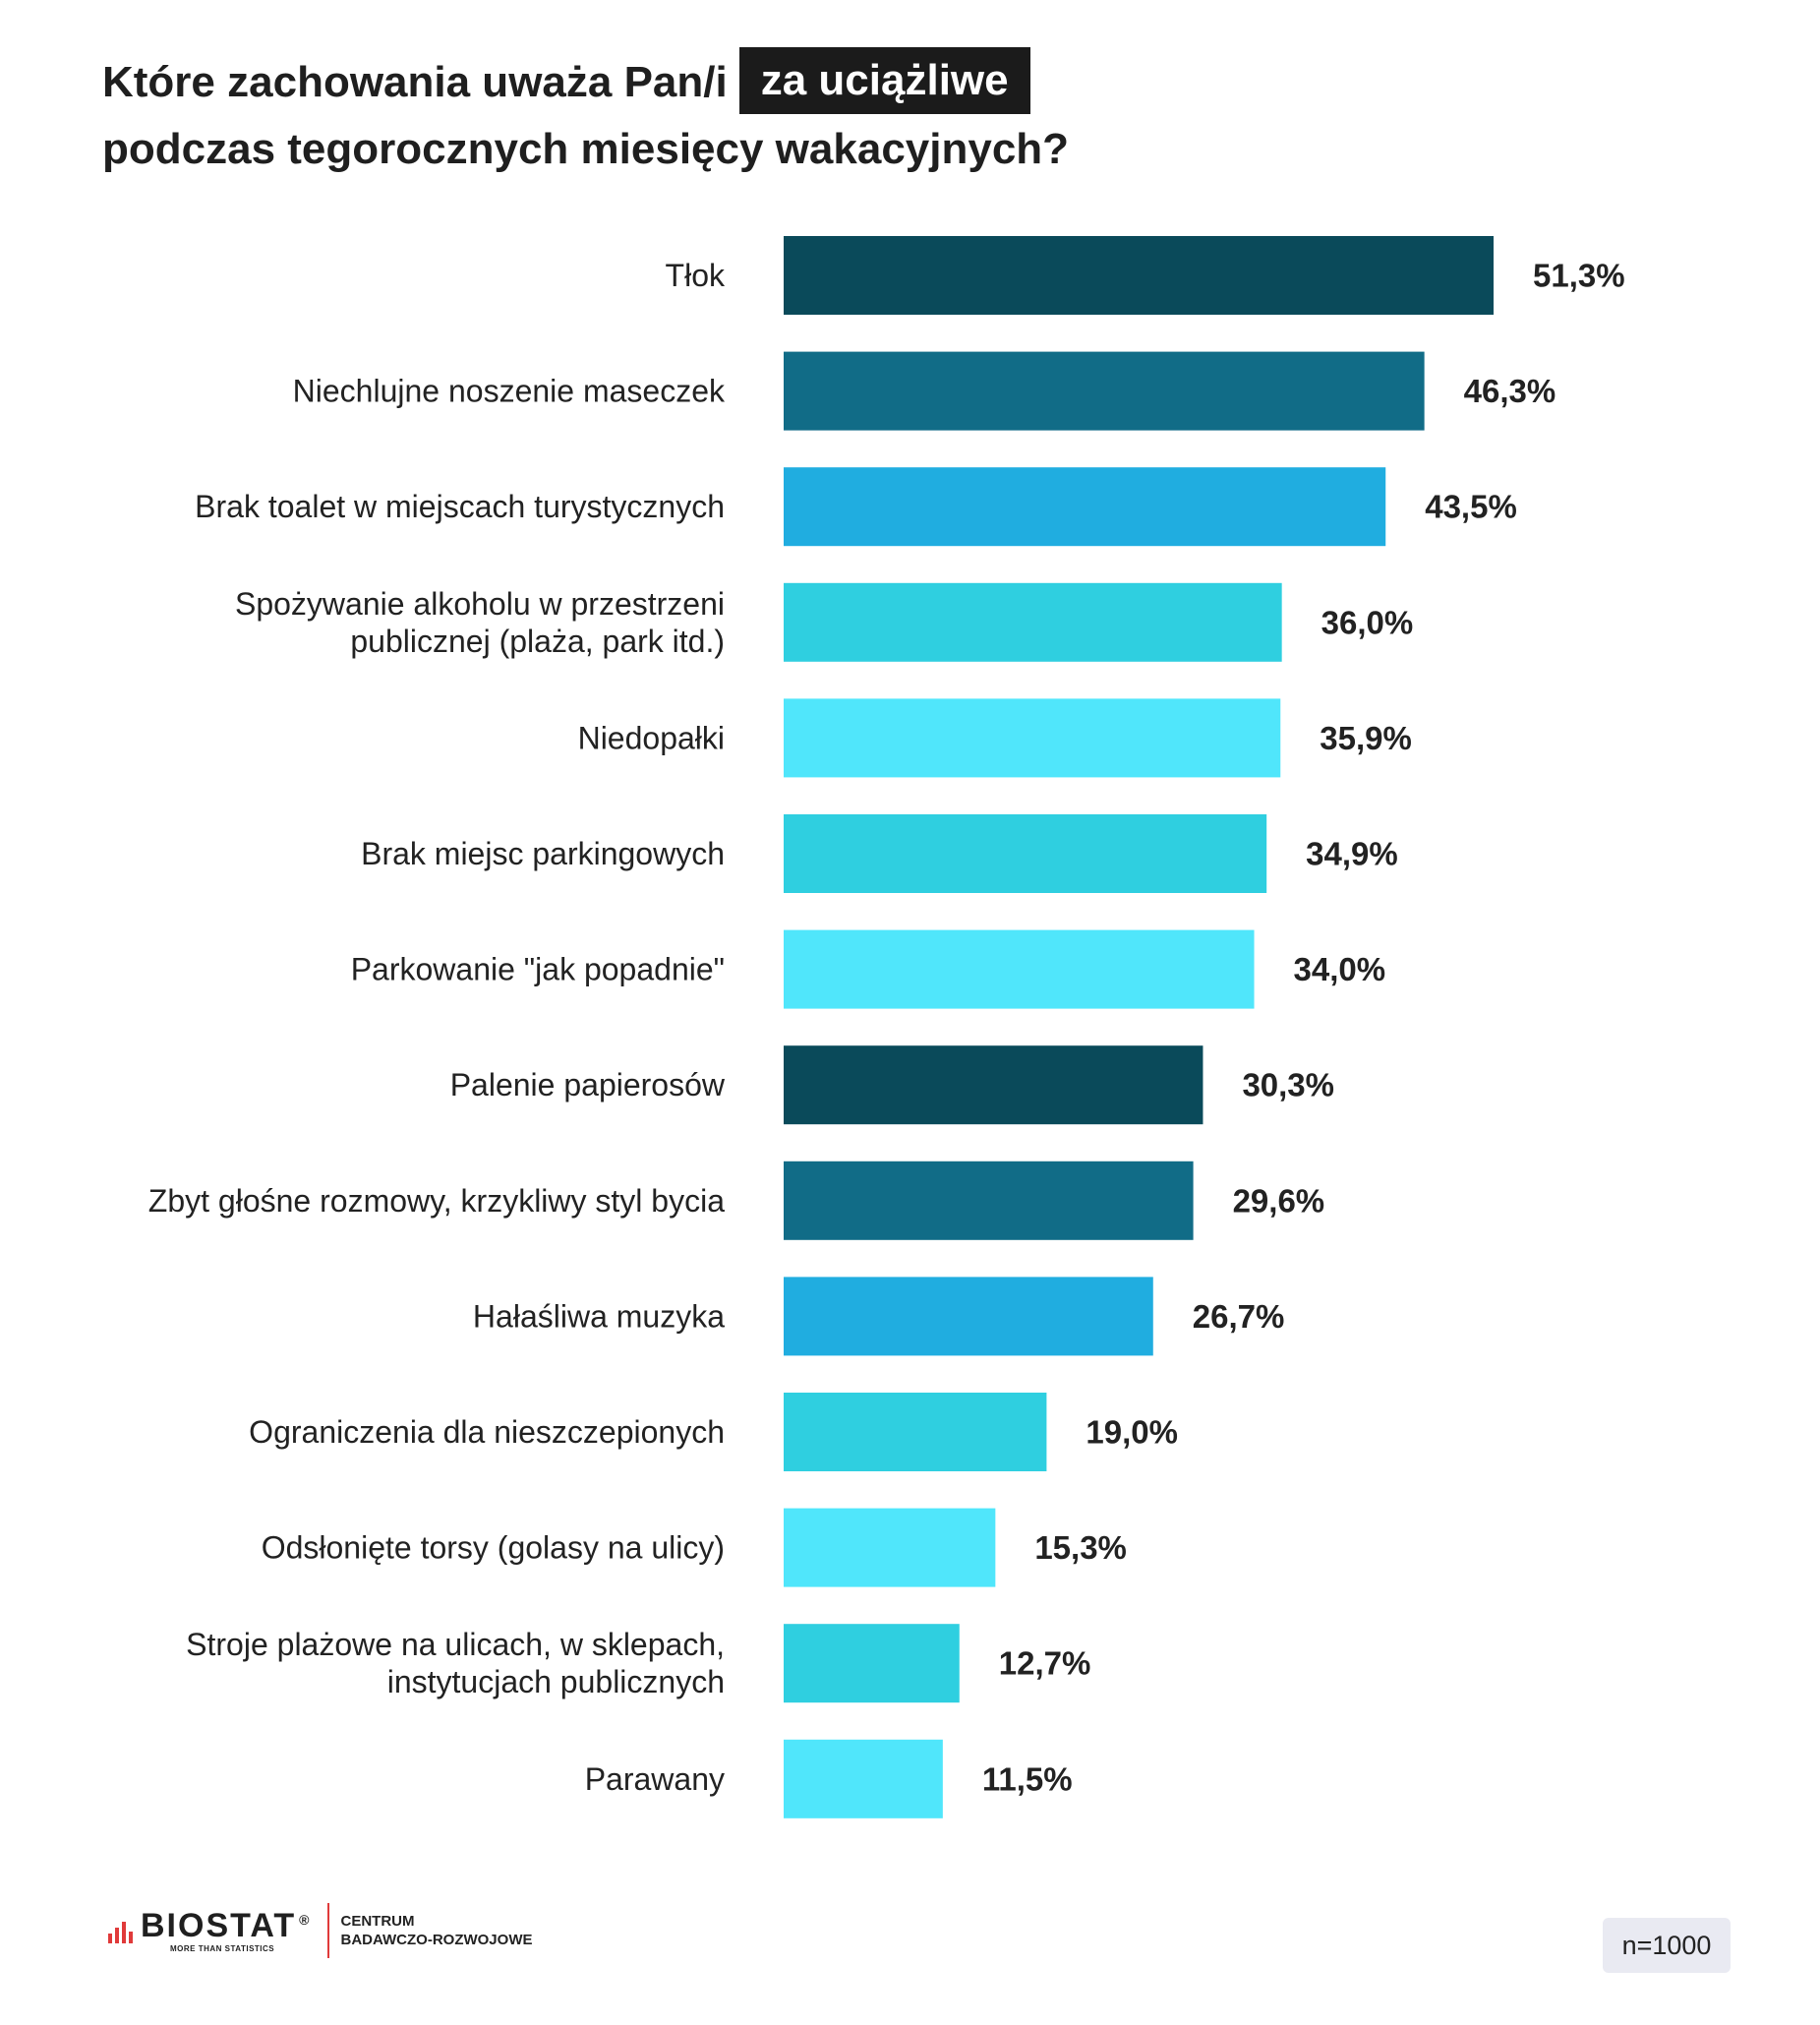  What do you see at coordinates (1579, 276) in the screenshot?
I see `value-label-0: 51,3%` at bounding box center [1579, 276].